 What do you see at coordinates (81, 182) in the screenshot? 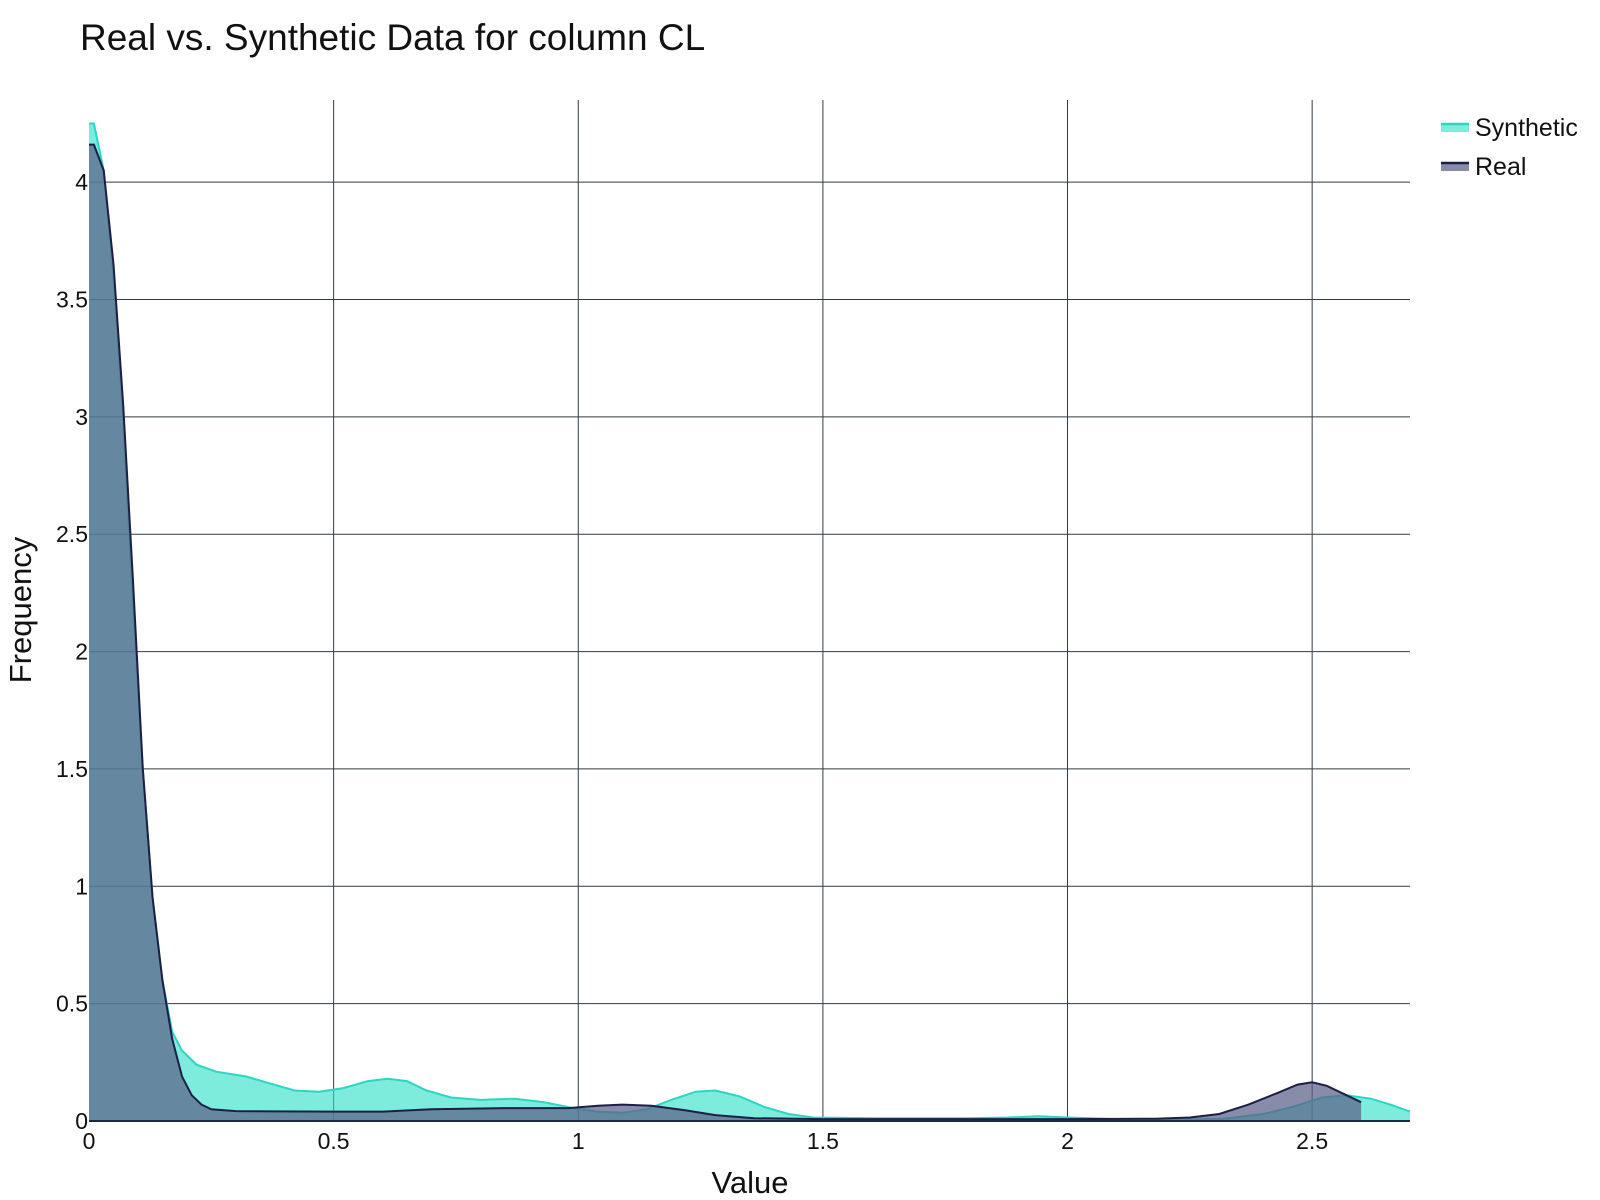
I see `y-tick-label: 4` at bounding box center [81, 182].